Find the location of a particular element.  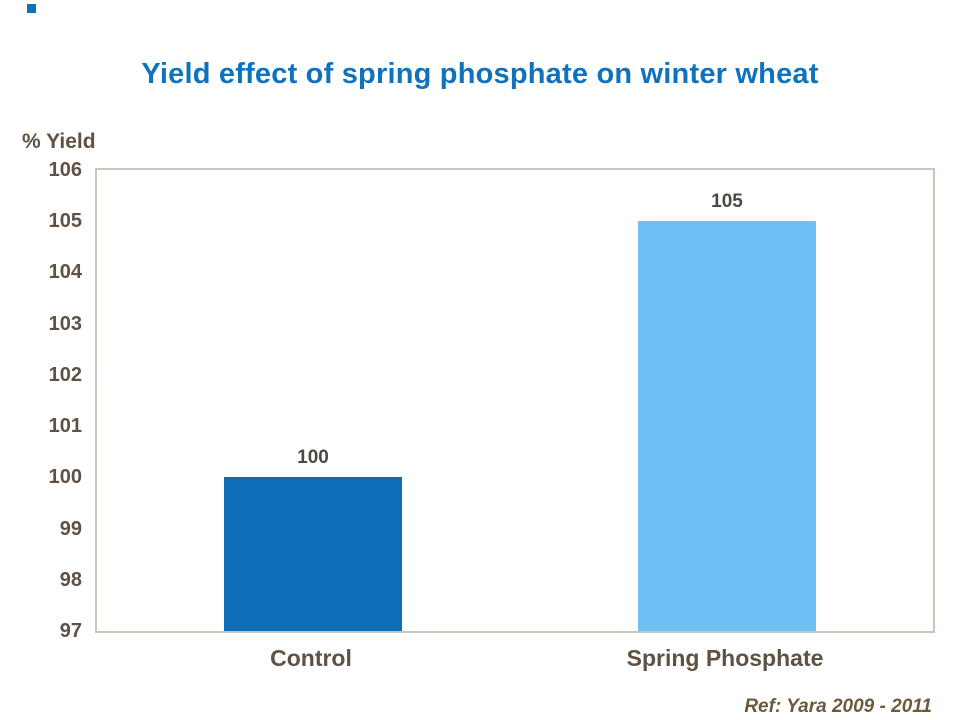

y-tick-label: 100 is located at coordinates (65, 477).